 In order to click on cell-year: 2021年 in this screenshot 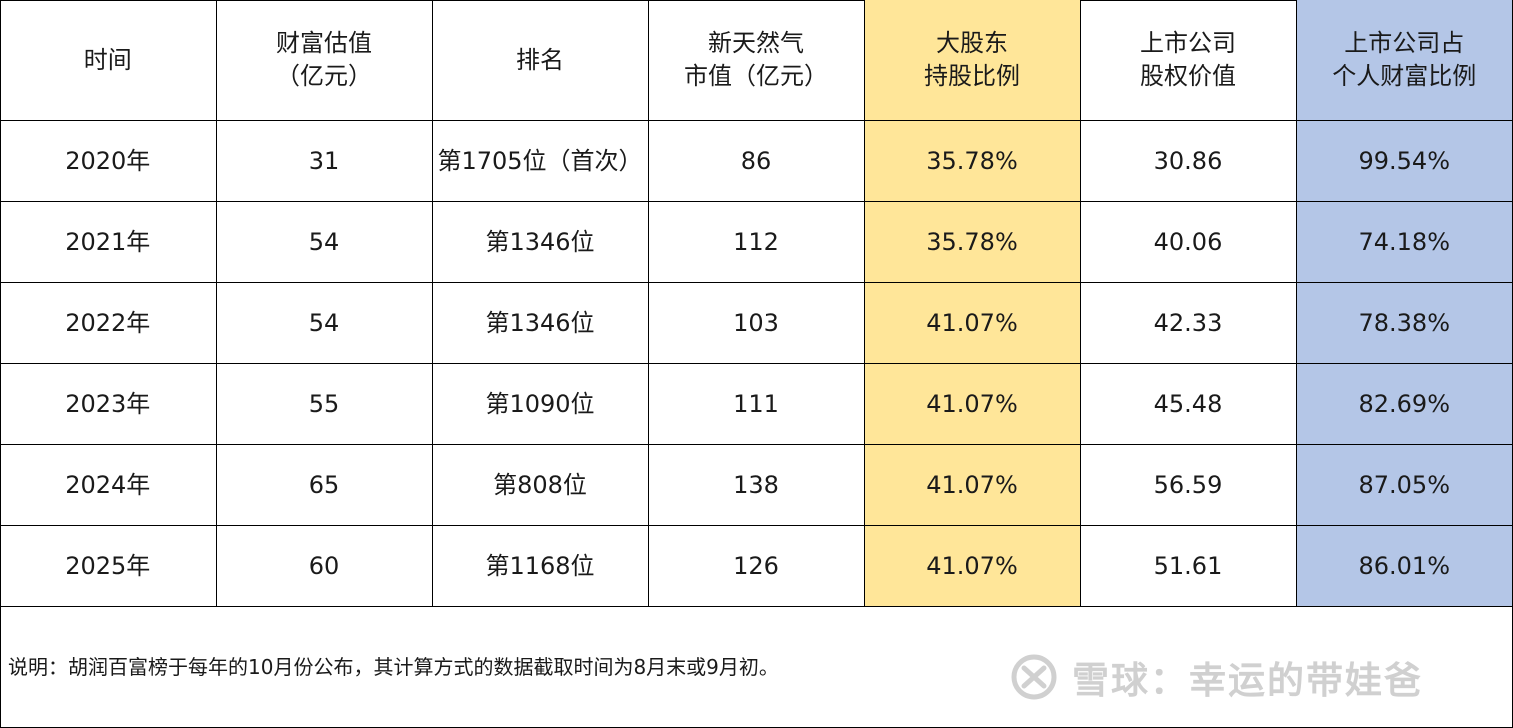, I will do `click(108, 242)`.